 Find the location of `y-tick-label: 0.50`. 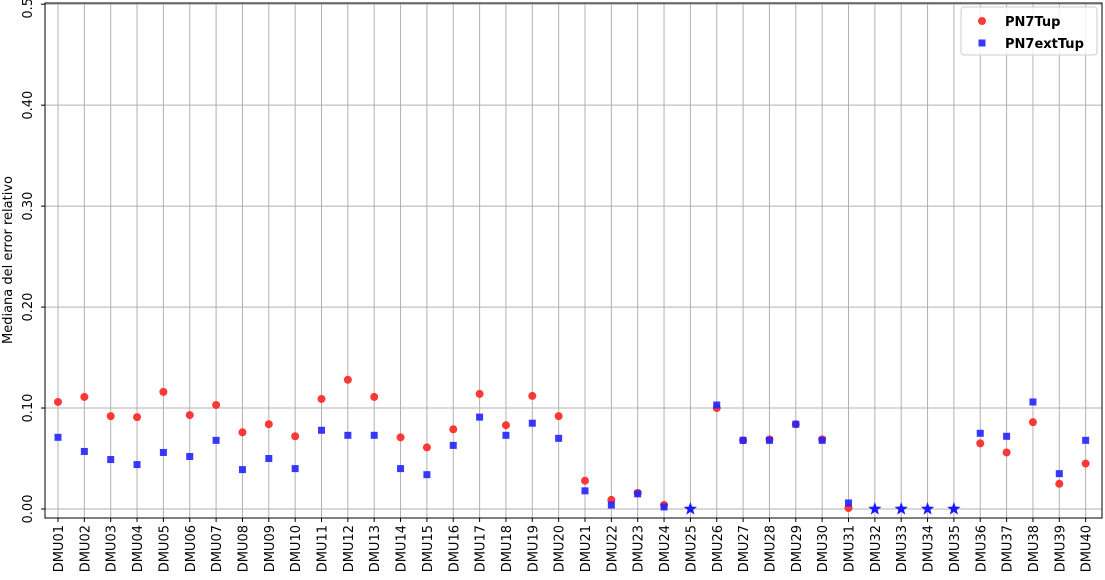

y-tick-label: 0.50 is located at coordinates (28, 9).